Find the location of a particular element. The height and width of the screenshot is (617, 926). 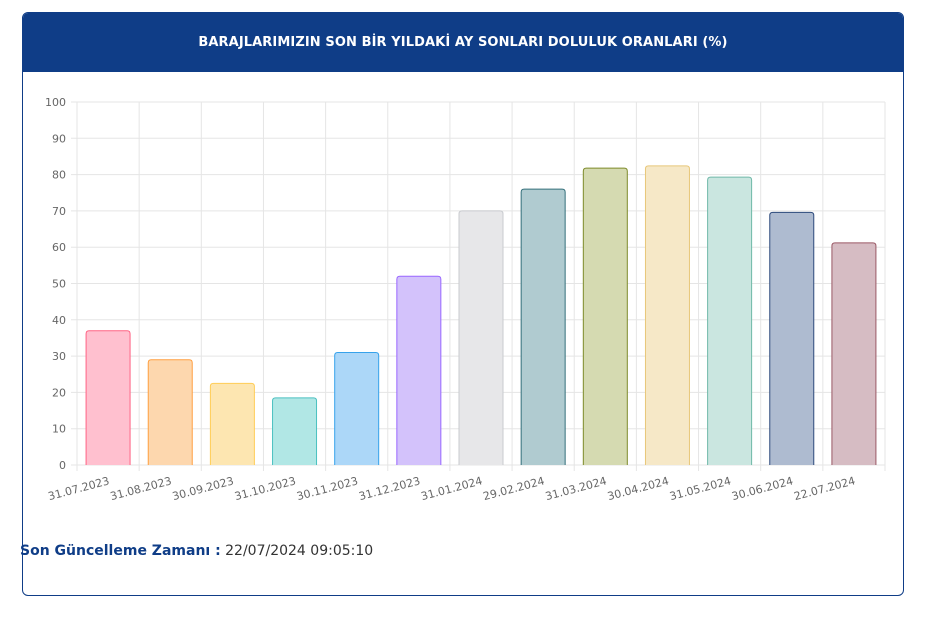

bar-31.07.2023 is located at coordinates (108, 397).